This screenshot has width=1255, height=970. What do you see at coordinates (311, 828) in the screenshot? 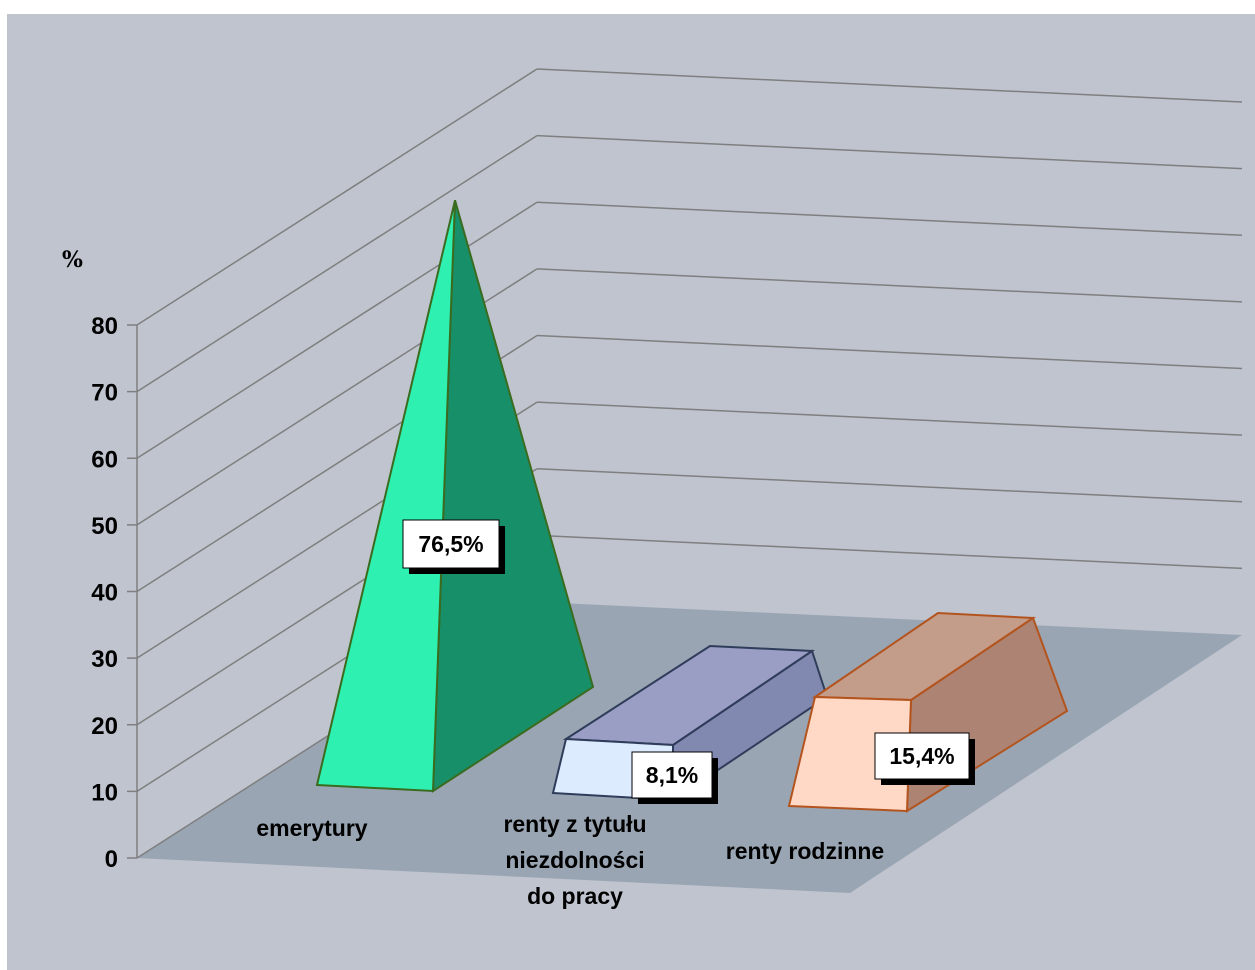
I see `category-label: emerytury` at bounding box center [311, 828].